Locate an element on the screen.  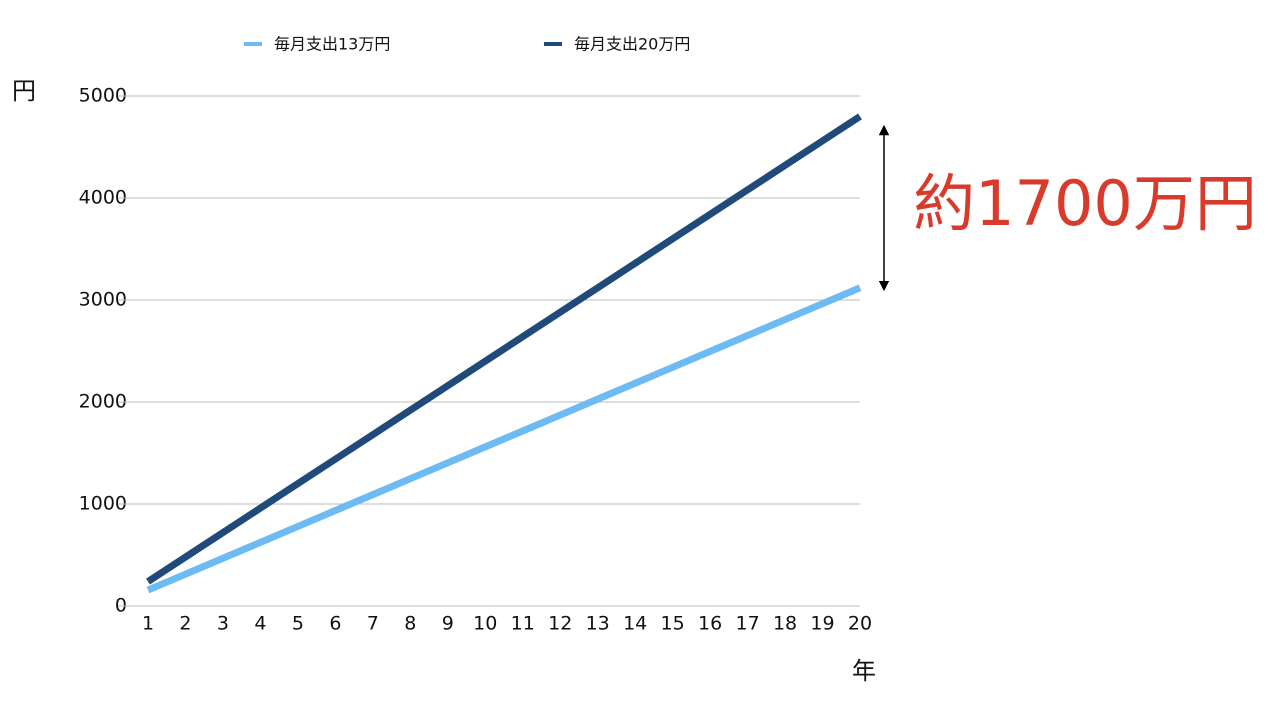
y-tick-label: 2000 is located at coordinates (103, 402).